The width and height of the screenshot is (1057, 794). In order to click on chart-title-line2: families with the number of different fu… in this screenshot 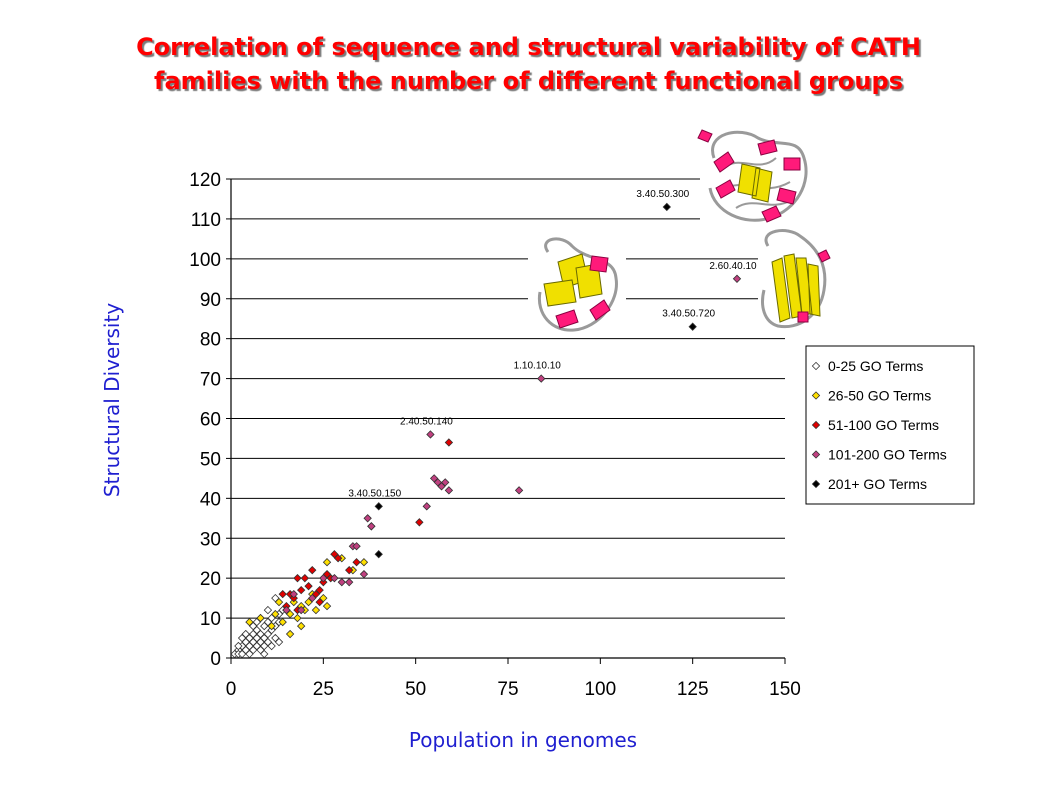, I will do `click(528, 81)`.